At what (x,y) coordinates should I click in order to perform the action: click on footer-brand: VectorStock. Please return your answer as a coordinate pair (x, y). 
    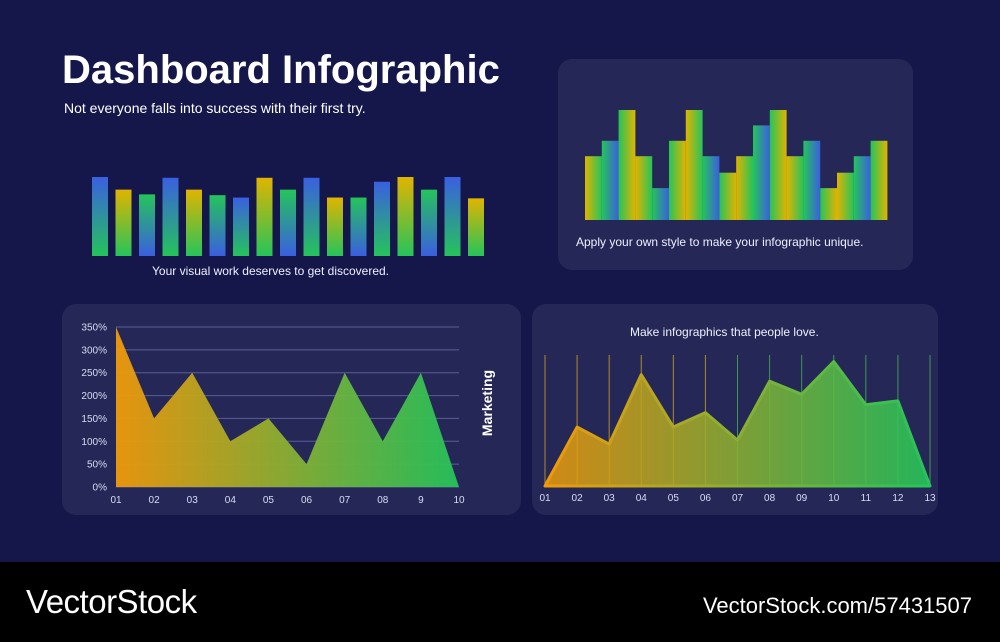
    Looking at the image, I should click on (111, 601).